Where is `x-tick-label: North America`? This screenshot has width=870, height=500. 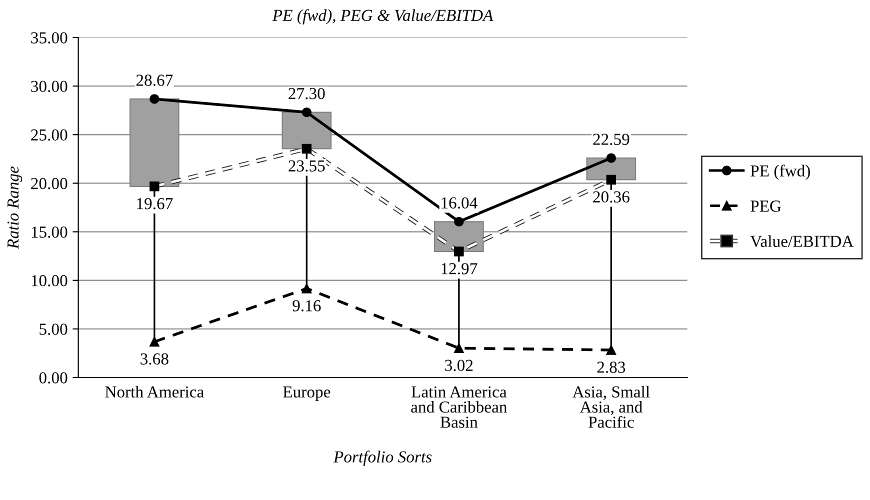
x-tick-label: North America is located at coordinates (154, 392).